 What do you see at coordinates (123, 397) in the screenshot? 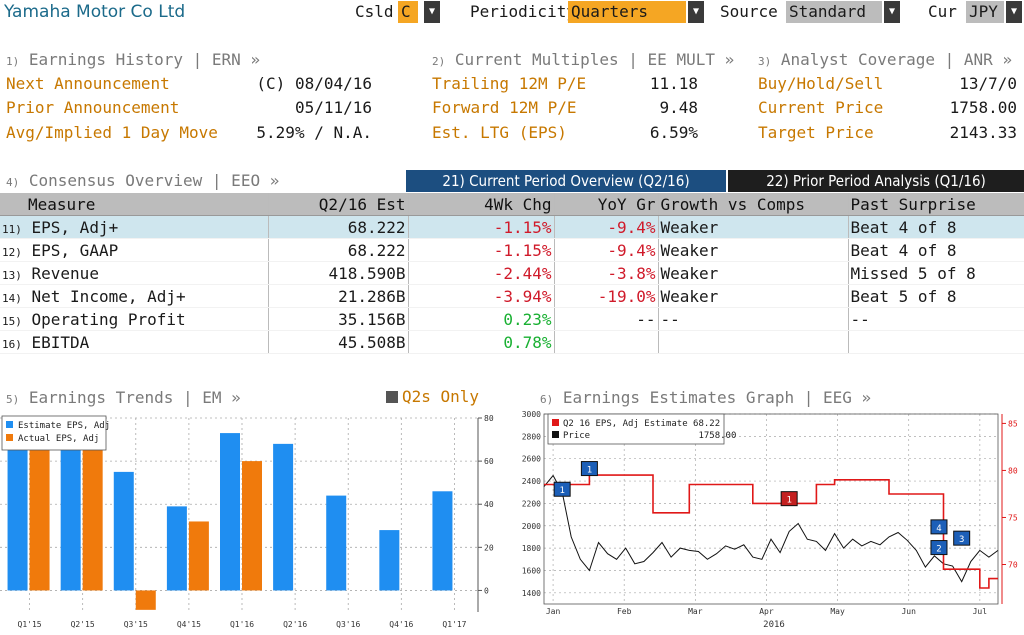
I see `earnings-trends-header: 5) Earnings Trends | EM »` at bounding box center [123, 397].